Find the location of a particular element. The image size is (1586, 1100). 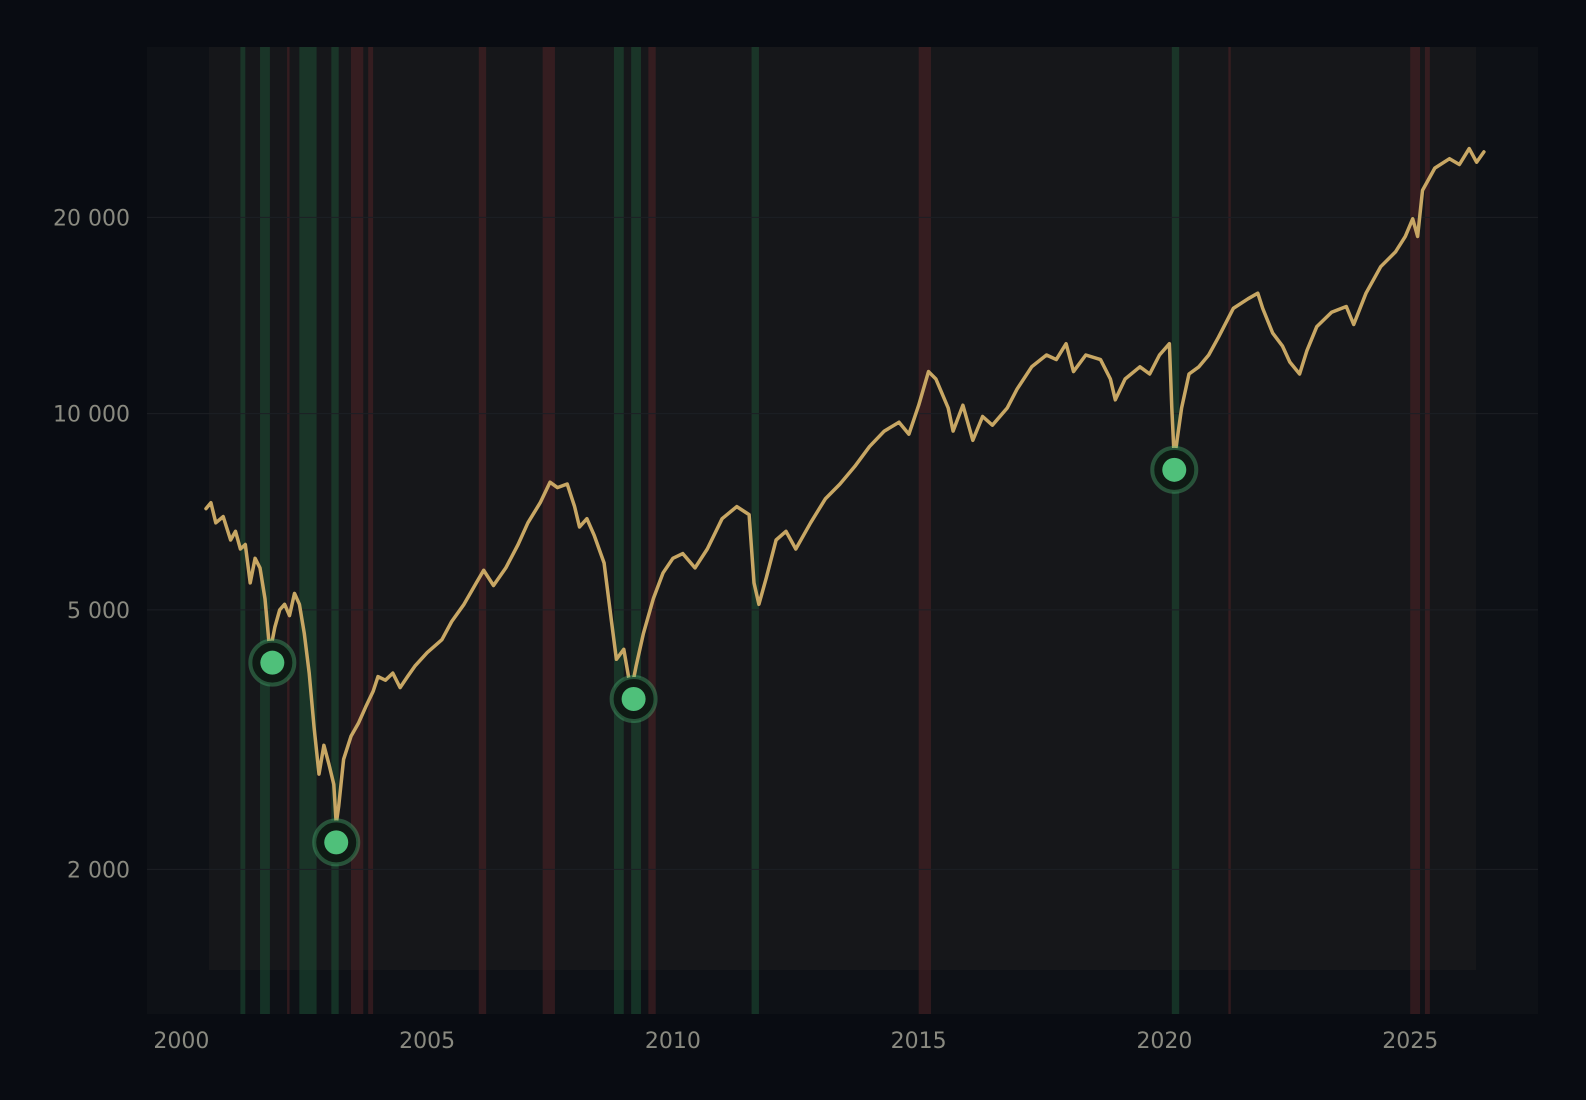

x-tick-label: 2005 is located at coordinates (427, 1041).